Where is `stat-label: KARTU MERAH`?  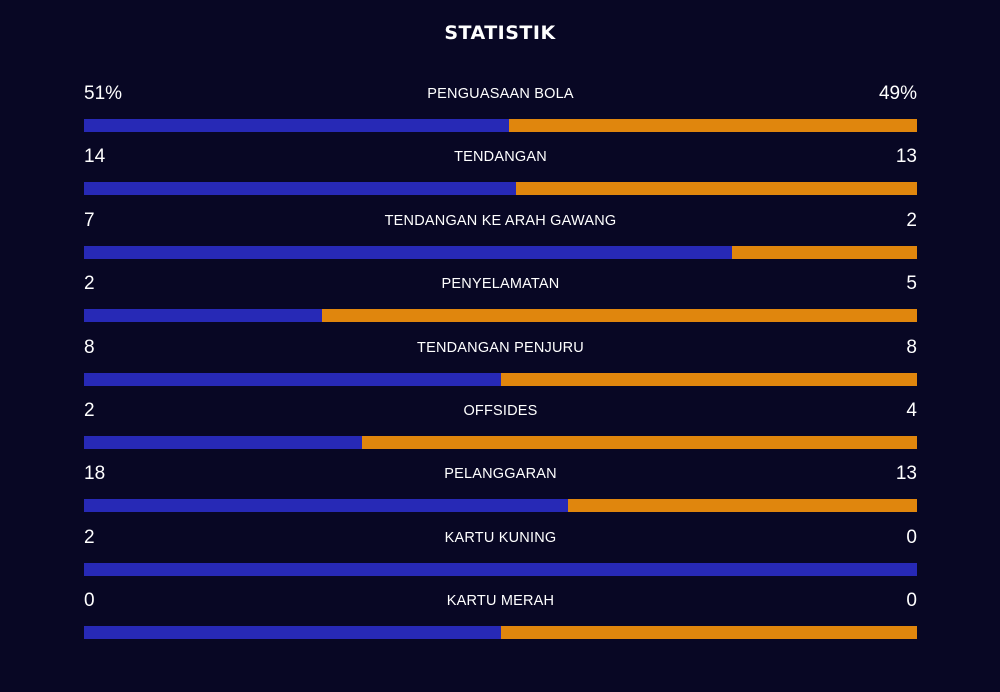
stat-label: KARTU MERAH is located at coordinates (500, 601).